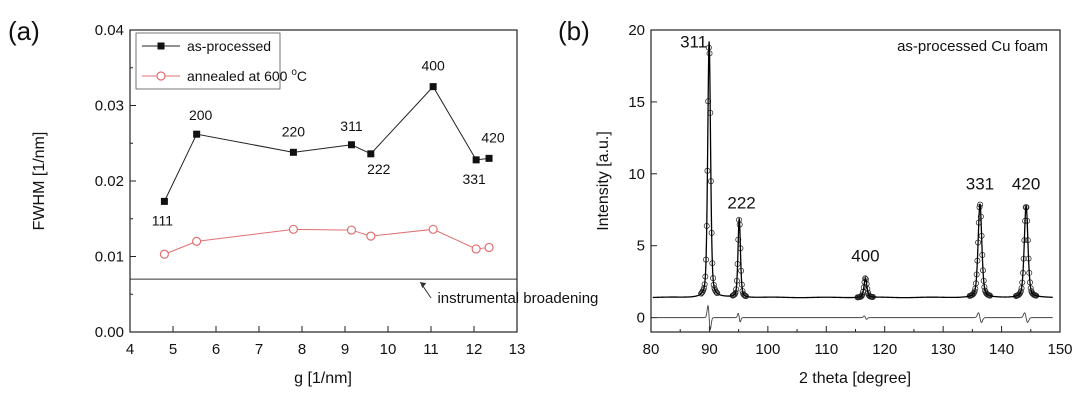  Describe the element at coordinates (351, 126) in the screenshot. I see `point-label: 311` at that location.